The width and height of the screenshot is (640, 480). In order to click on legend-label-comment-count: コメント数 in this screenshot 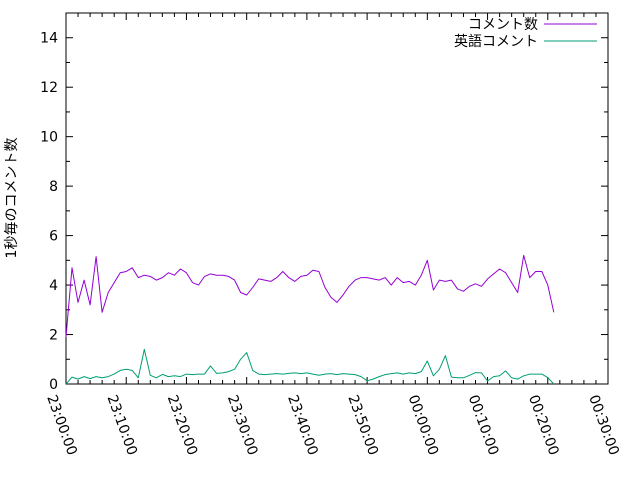, I will do `click(503, 25)`.